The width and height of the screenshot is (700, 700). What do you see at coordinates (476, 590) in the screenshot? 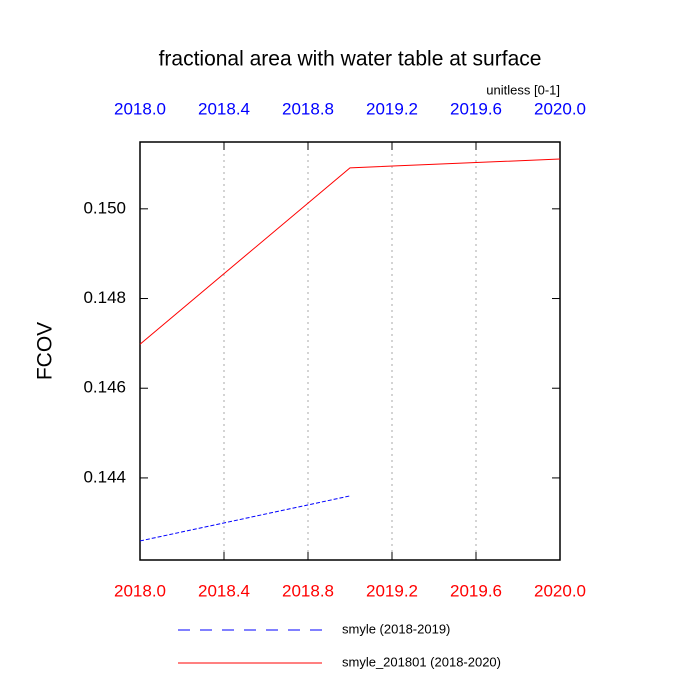
I see `x-tick-label: 2019.6` at bounding box center [476, 590].